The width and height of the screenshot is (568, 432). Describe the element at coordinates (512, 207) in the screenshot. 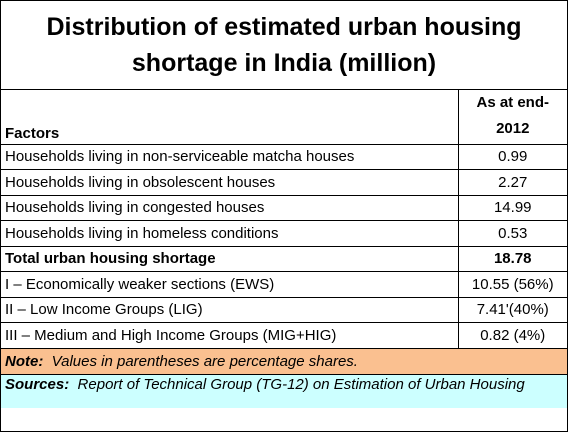

I see `cell: 14.99` at that location.